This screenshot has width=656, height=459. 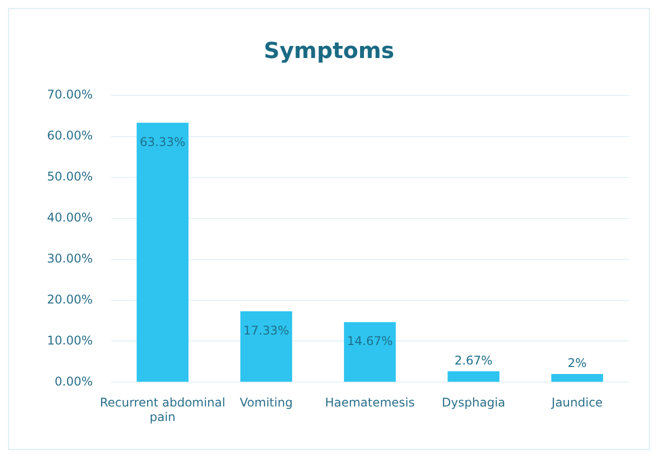 I want to click on y-tick-label: 50.00%, so click(x=69, y=176).